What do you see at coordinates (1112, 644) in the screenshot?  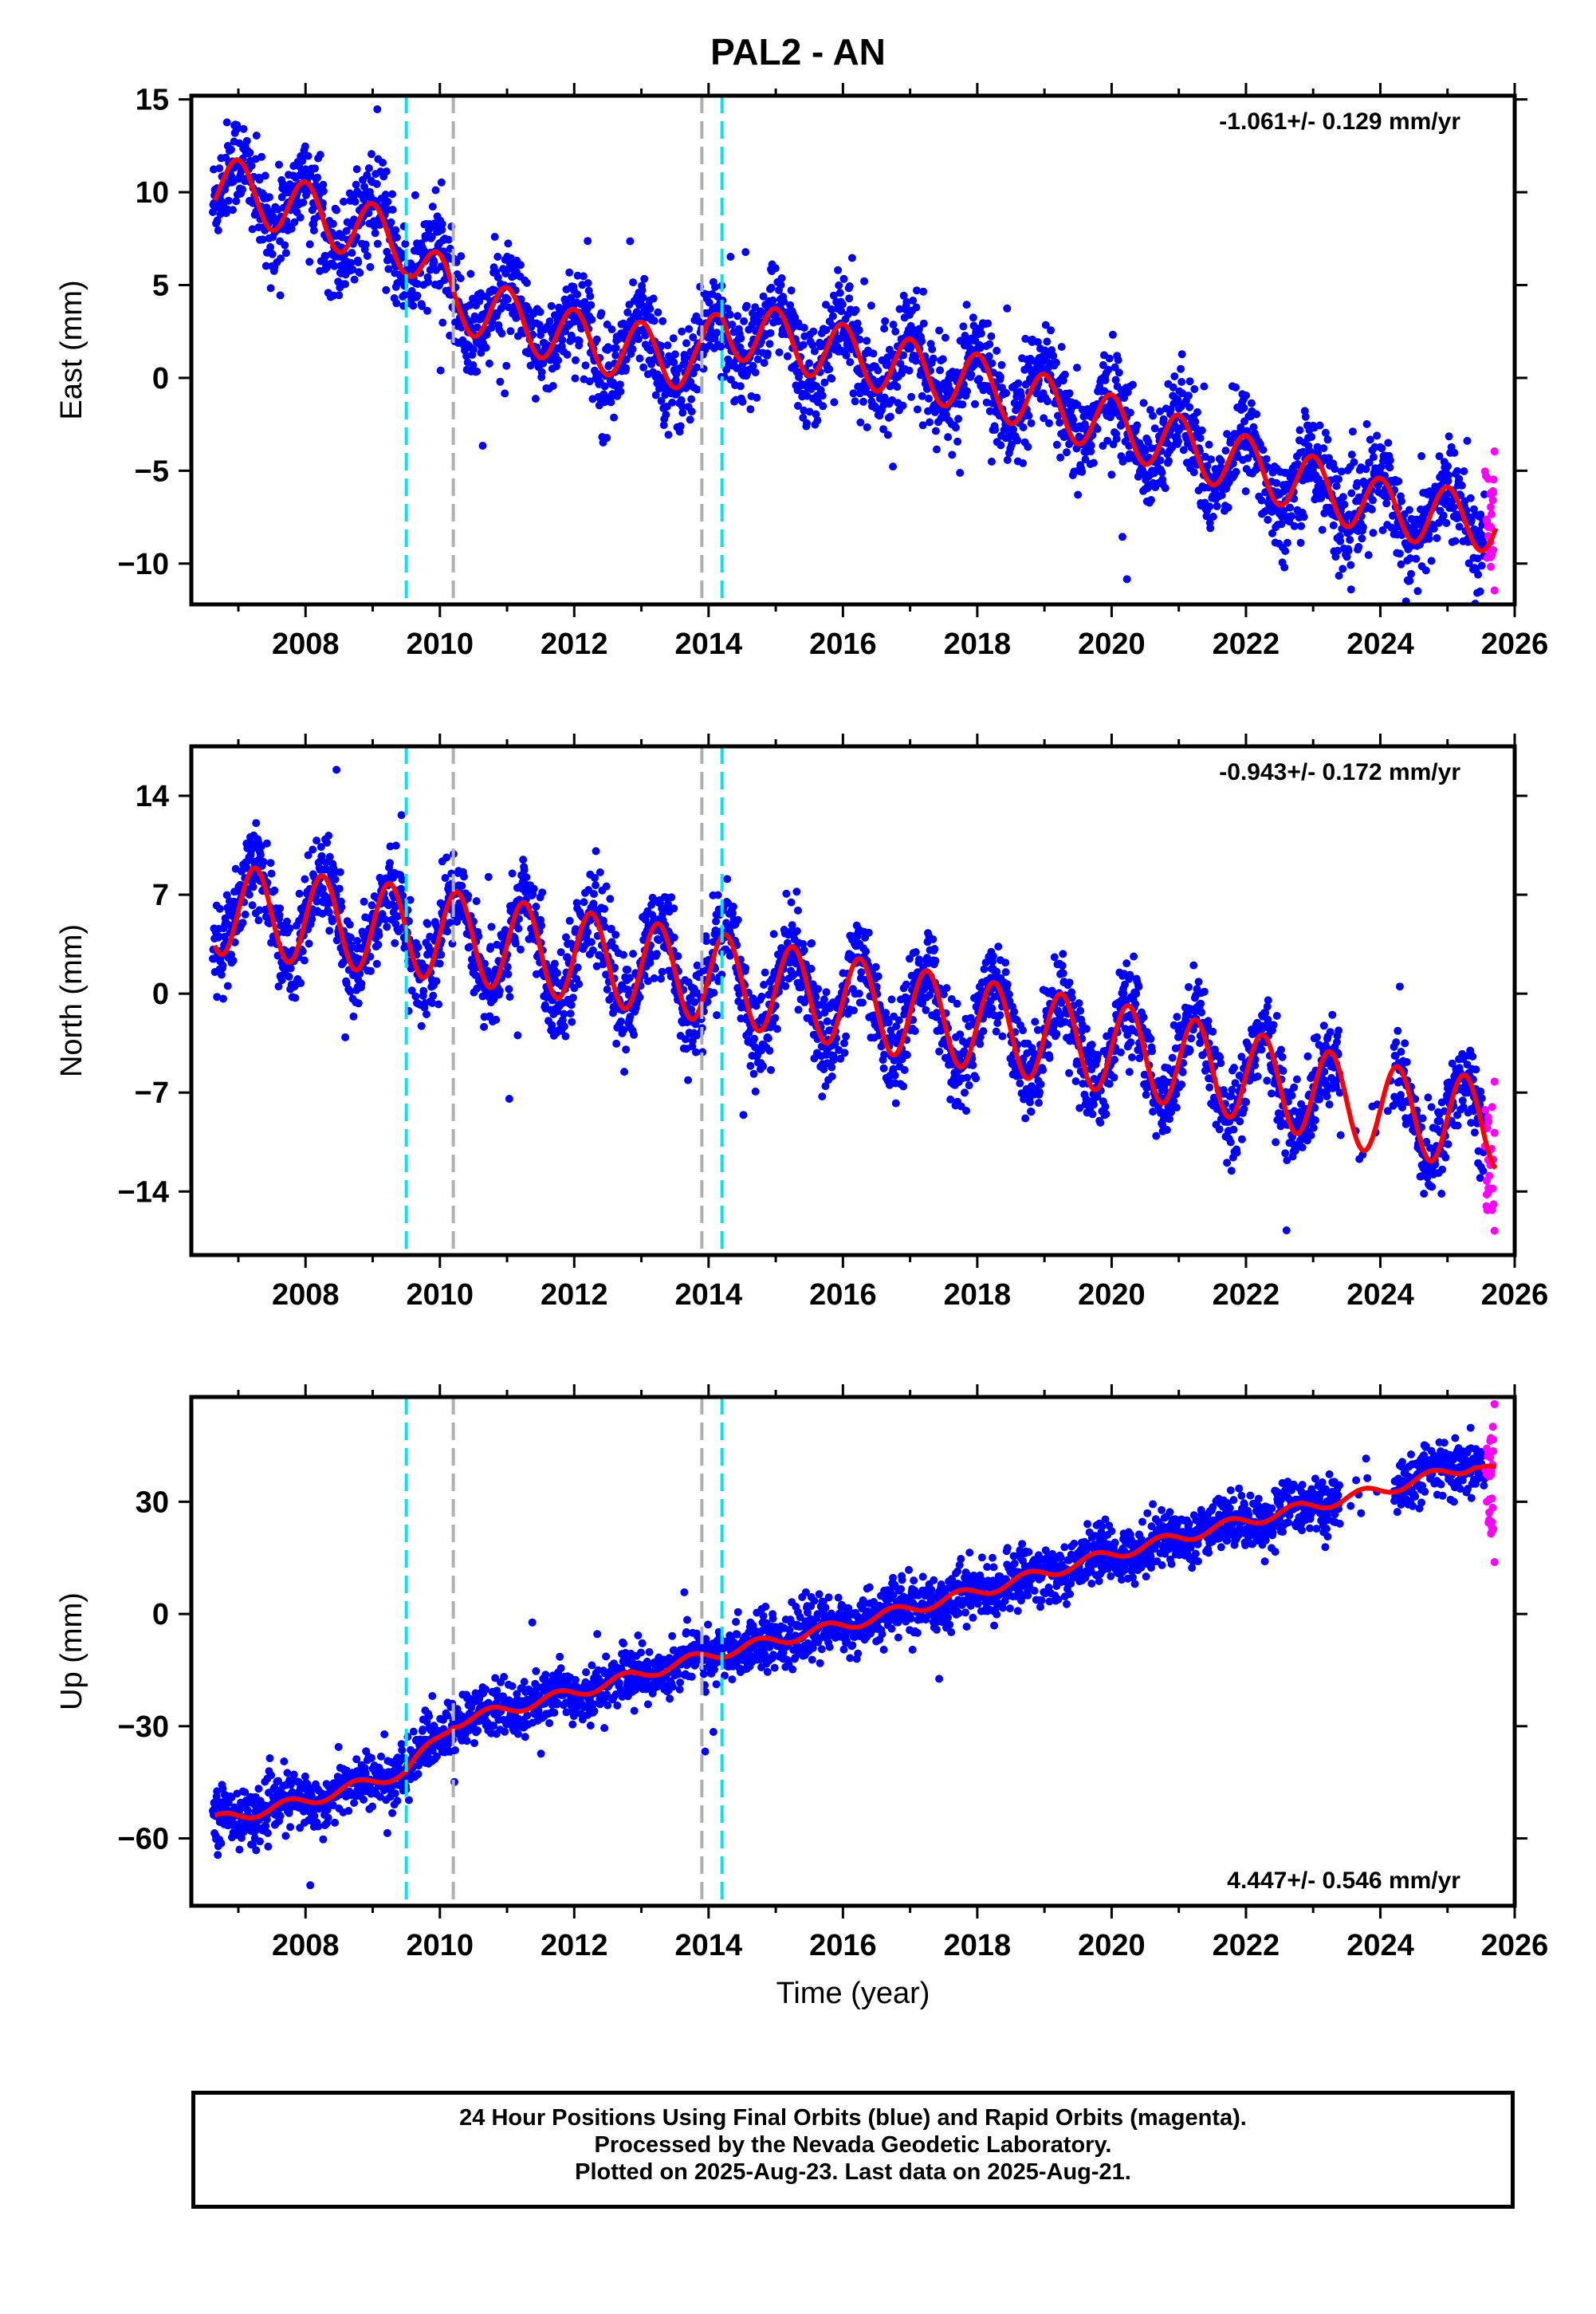 I see `x-tick-label: 2020` at bounding box center [1112, 644].